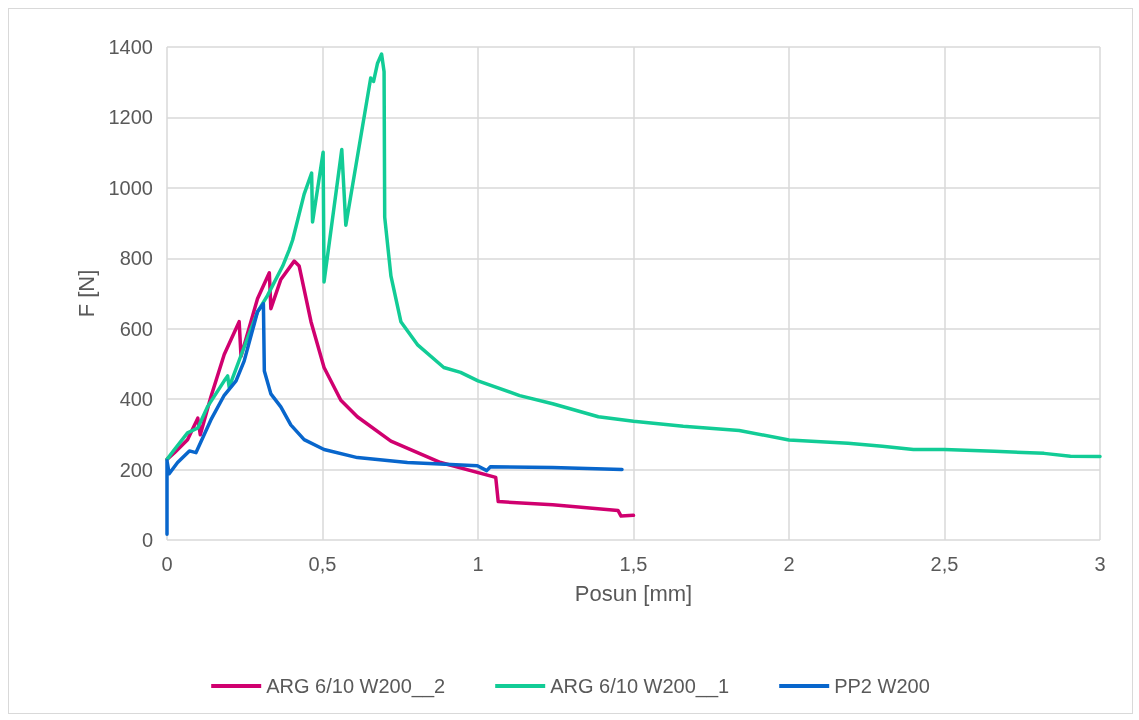  I want to click on y-tick-label: 400, so click(136, 399).